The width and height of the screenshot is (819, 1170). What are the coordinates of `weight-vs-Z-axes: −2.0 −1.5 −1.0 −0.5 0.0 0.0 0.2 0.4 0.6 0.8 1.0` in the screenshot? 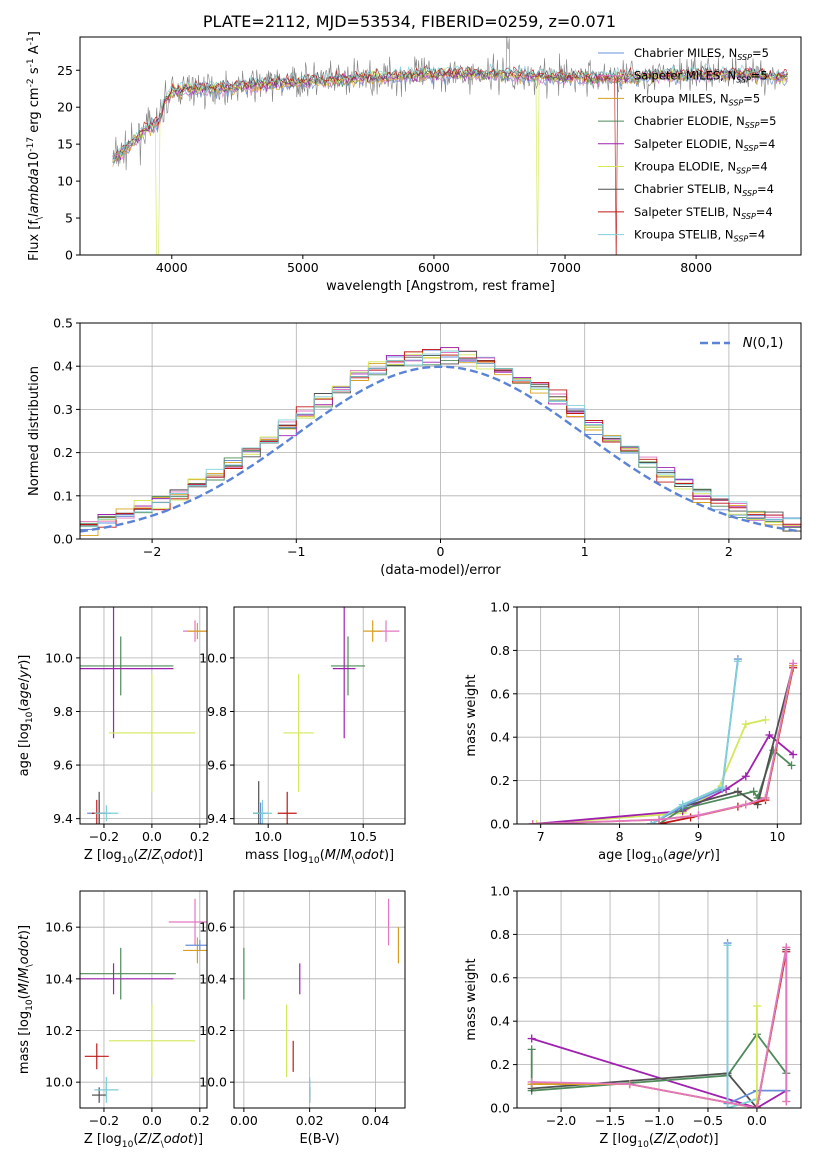 It's located at (646, 1006).